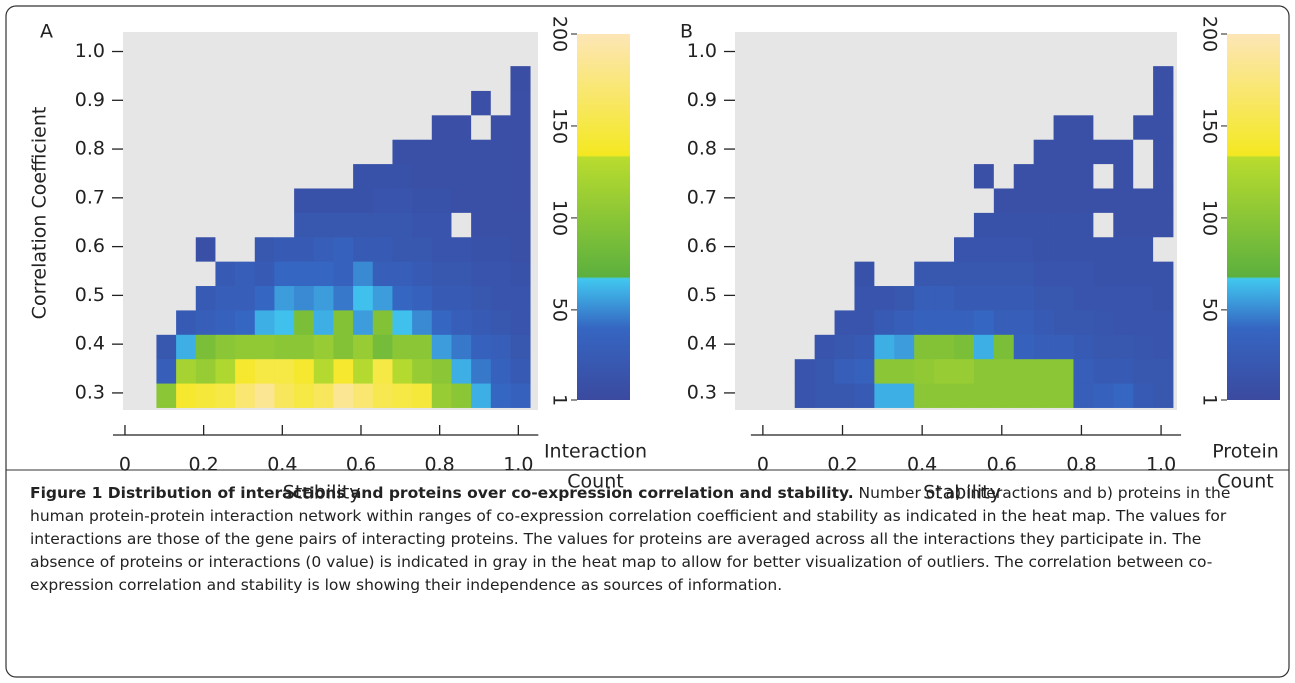 The height and width of the screenshot is (683, 1295). I want to click on colorbar-title: Interaction, so click(595, 452).